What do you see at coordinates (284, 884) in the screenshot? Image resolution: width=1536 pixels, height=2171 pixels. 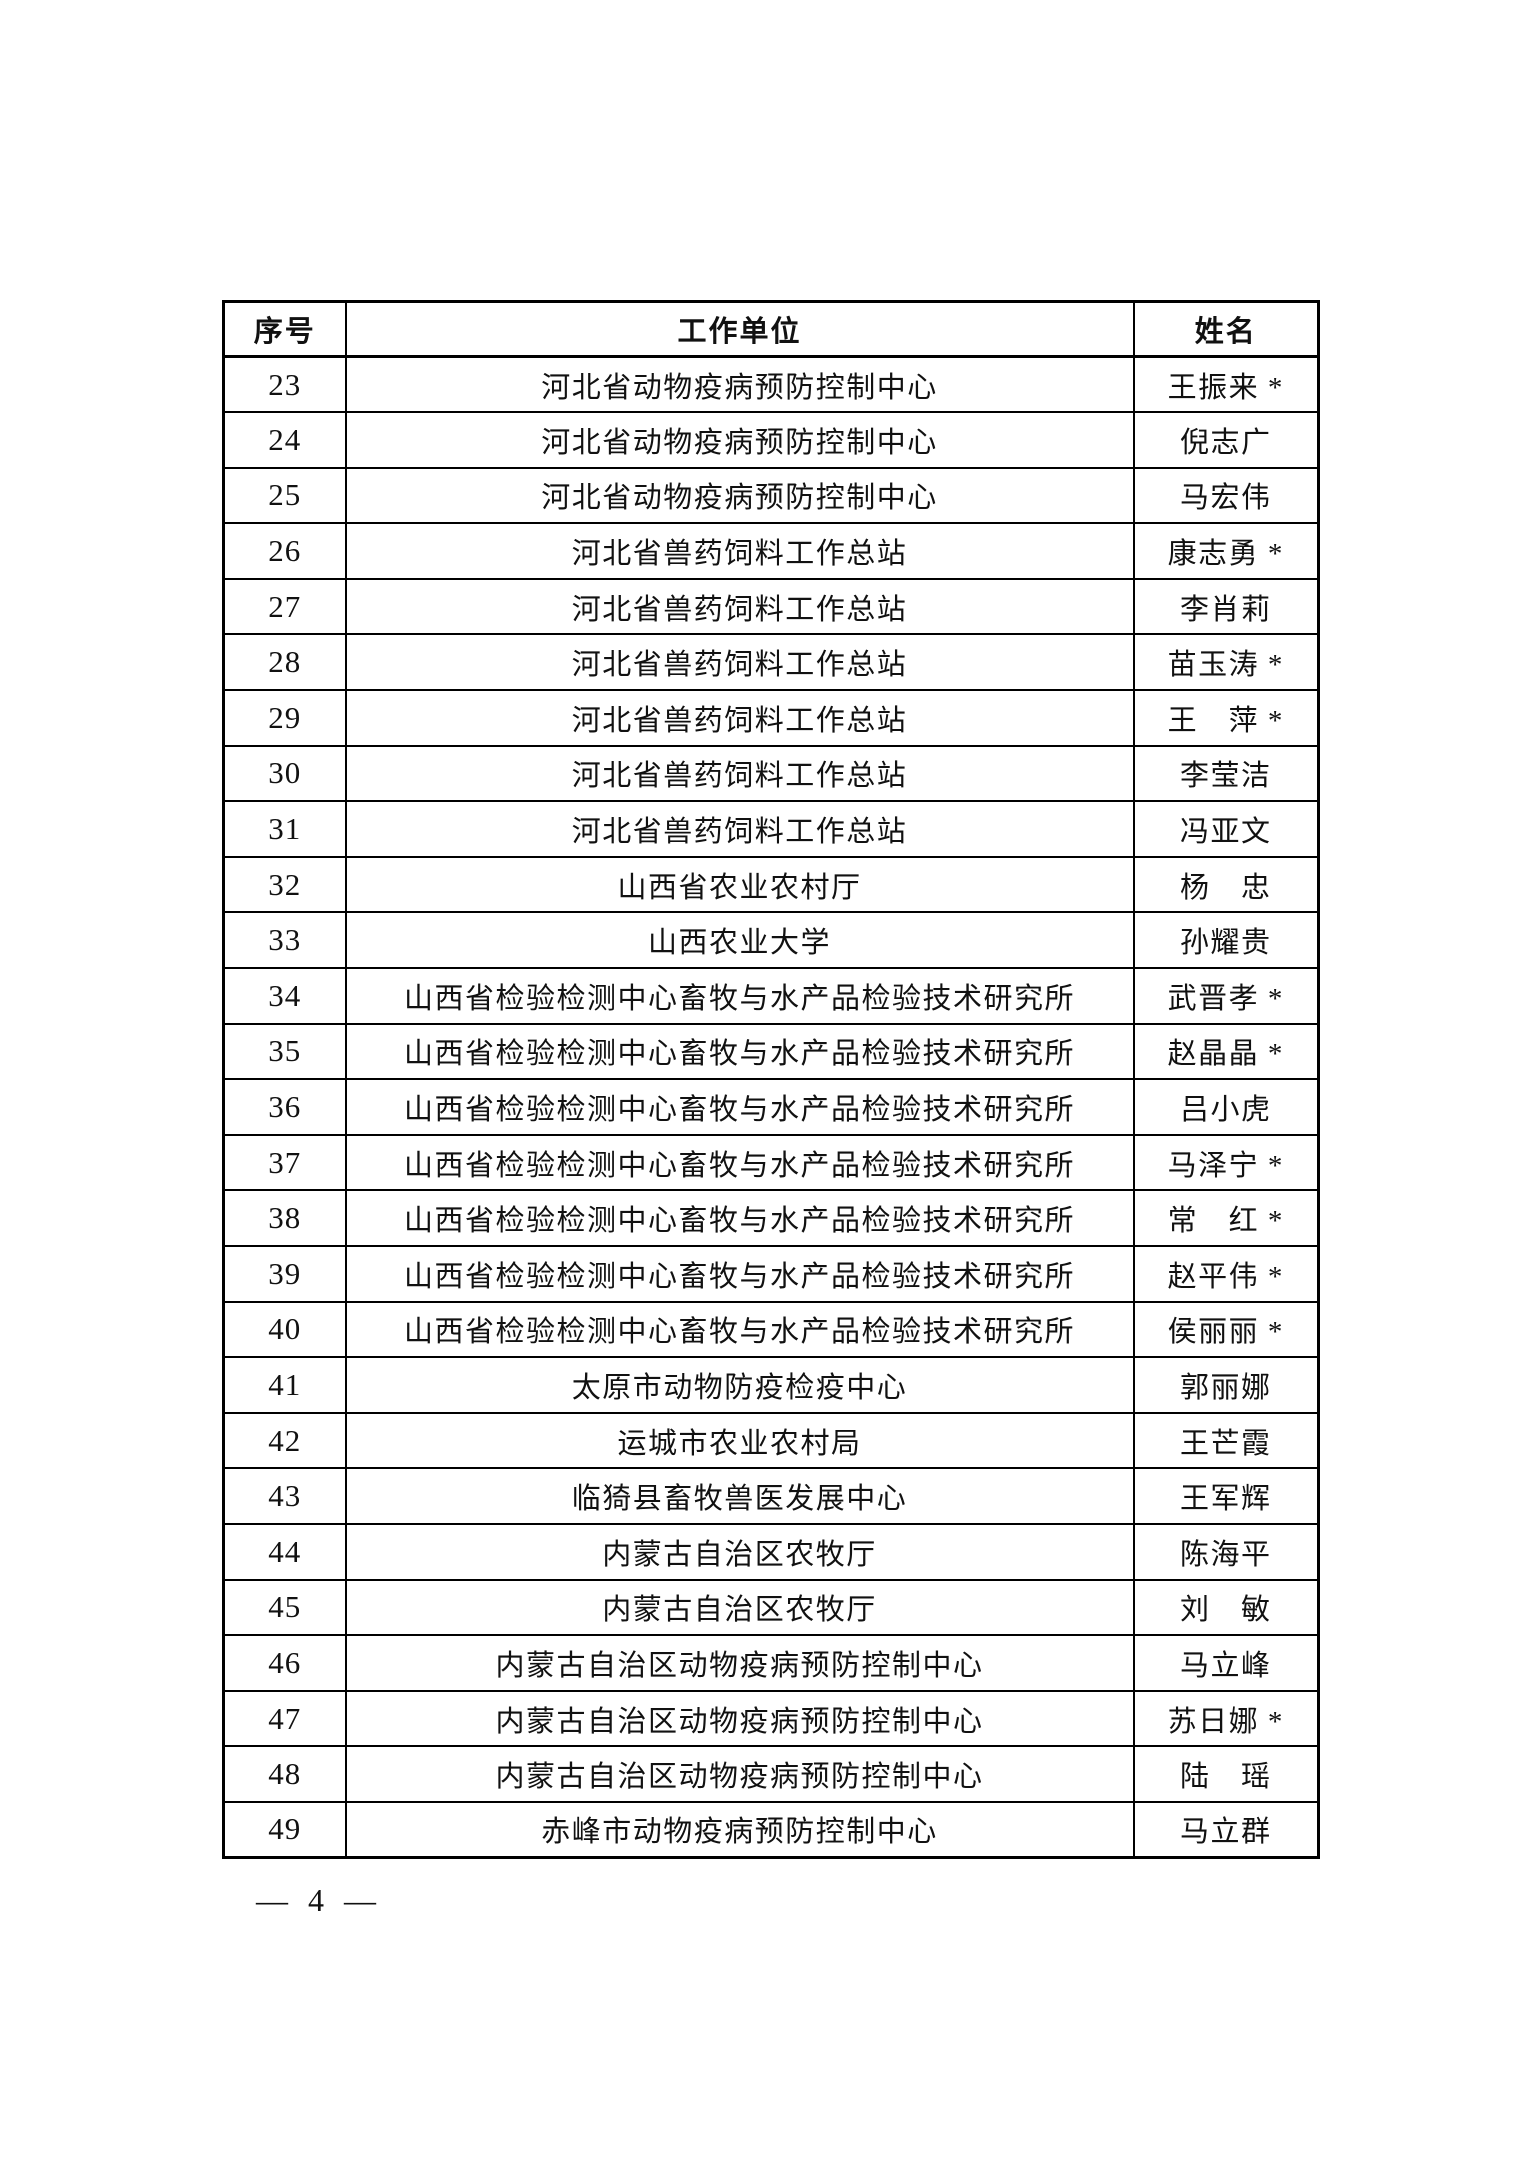 I see `cell-serial-number: 32` at bounding box center [284, 884].